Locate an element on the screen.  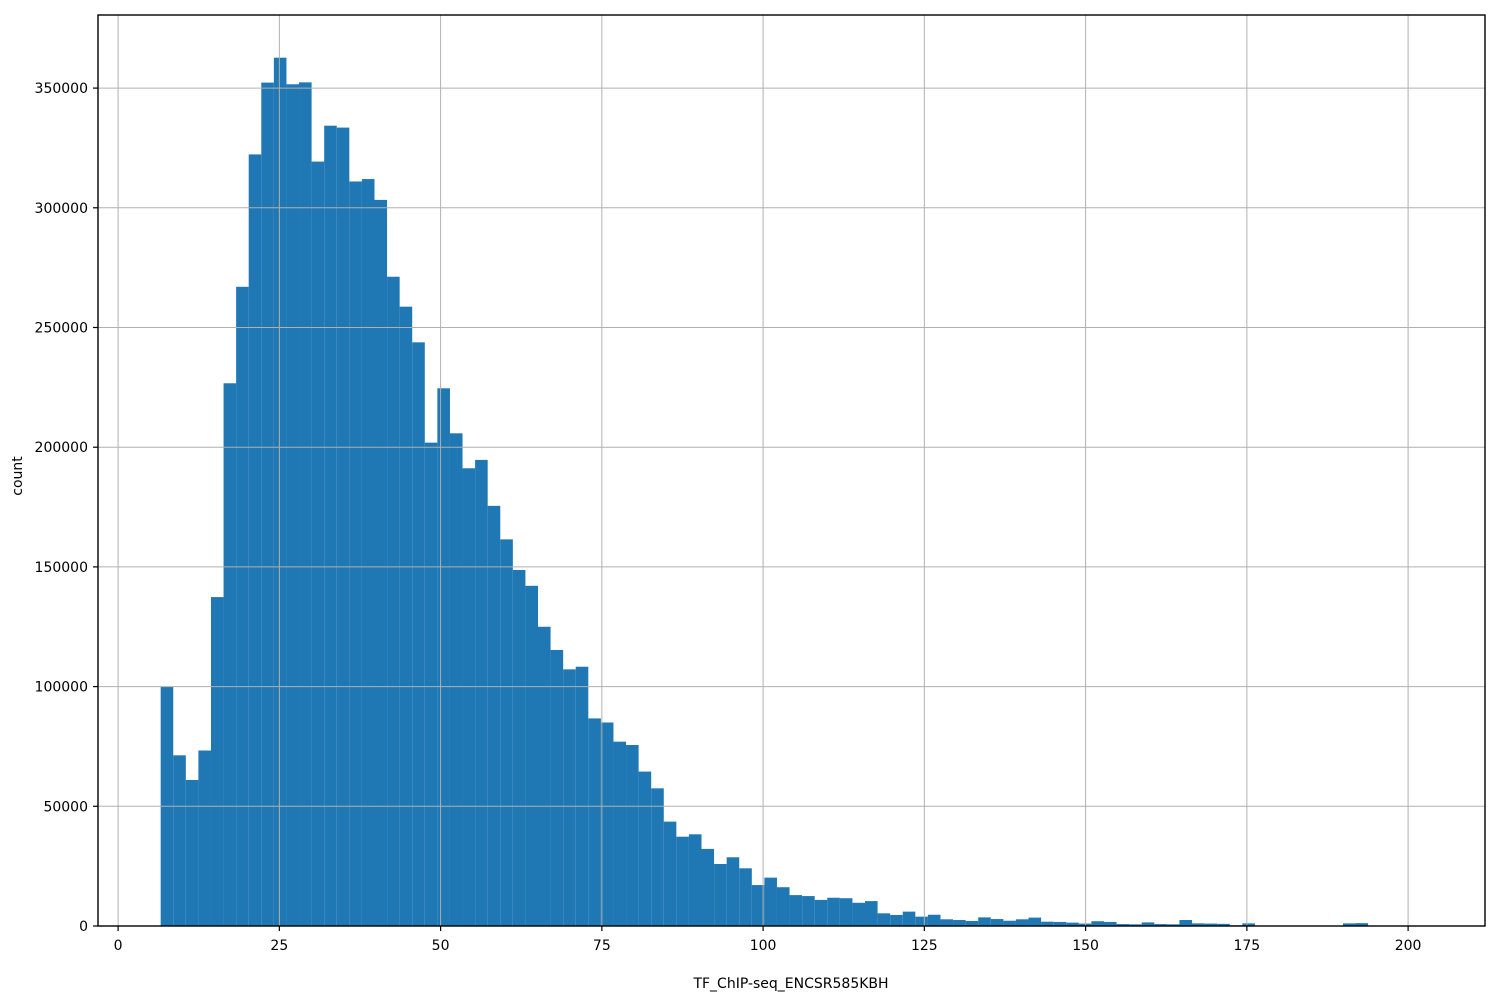
y-tick-label: 0 is located at coordinates (83, 927).